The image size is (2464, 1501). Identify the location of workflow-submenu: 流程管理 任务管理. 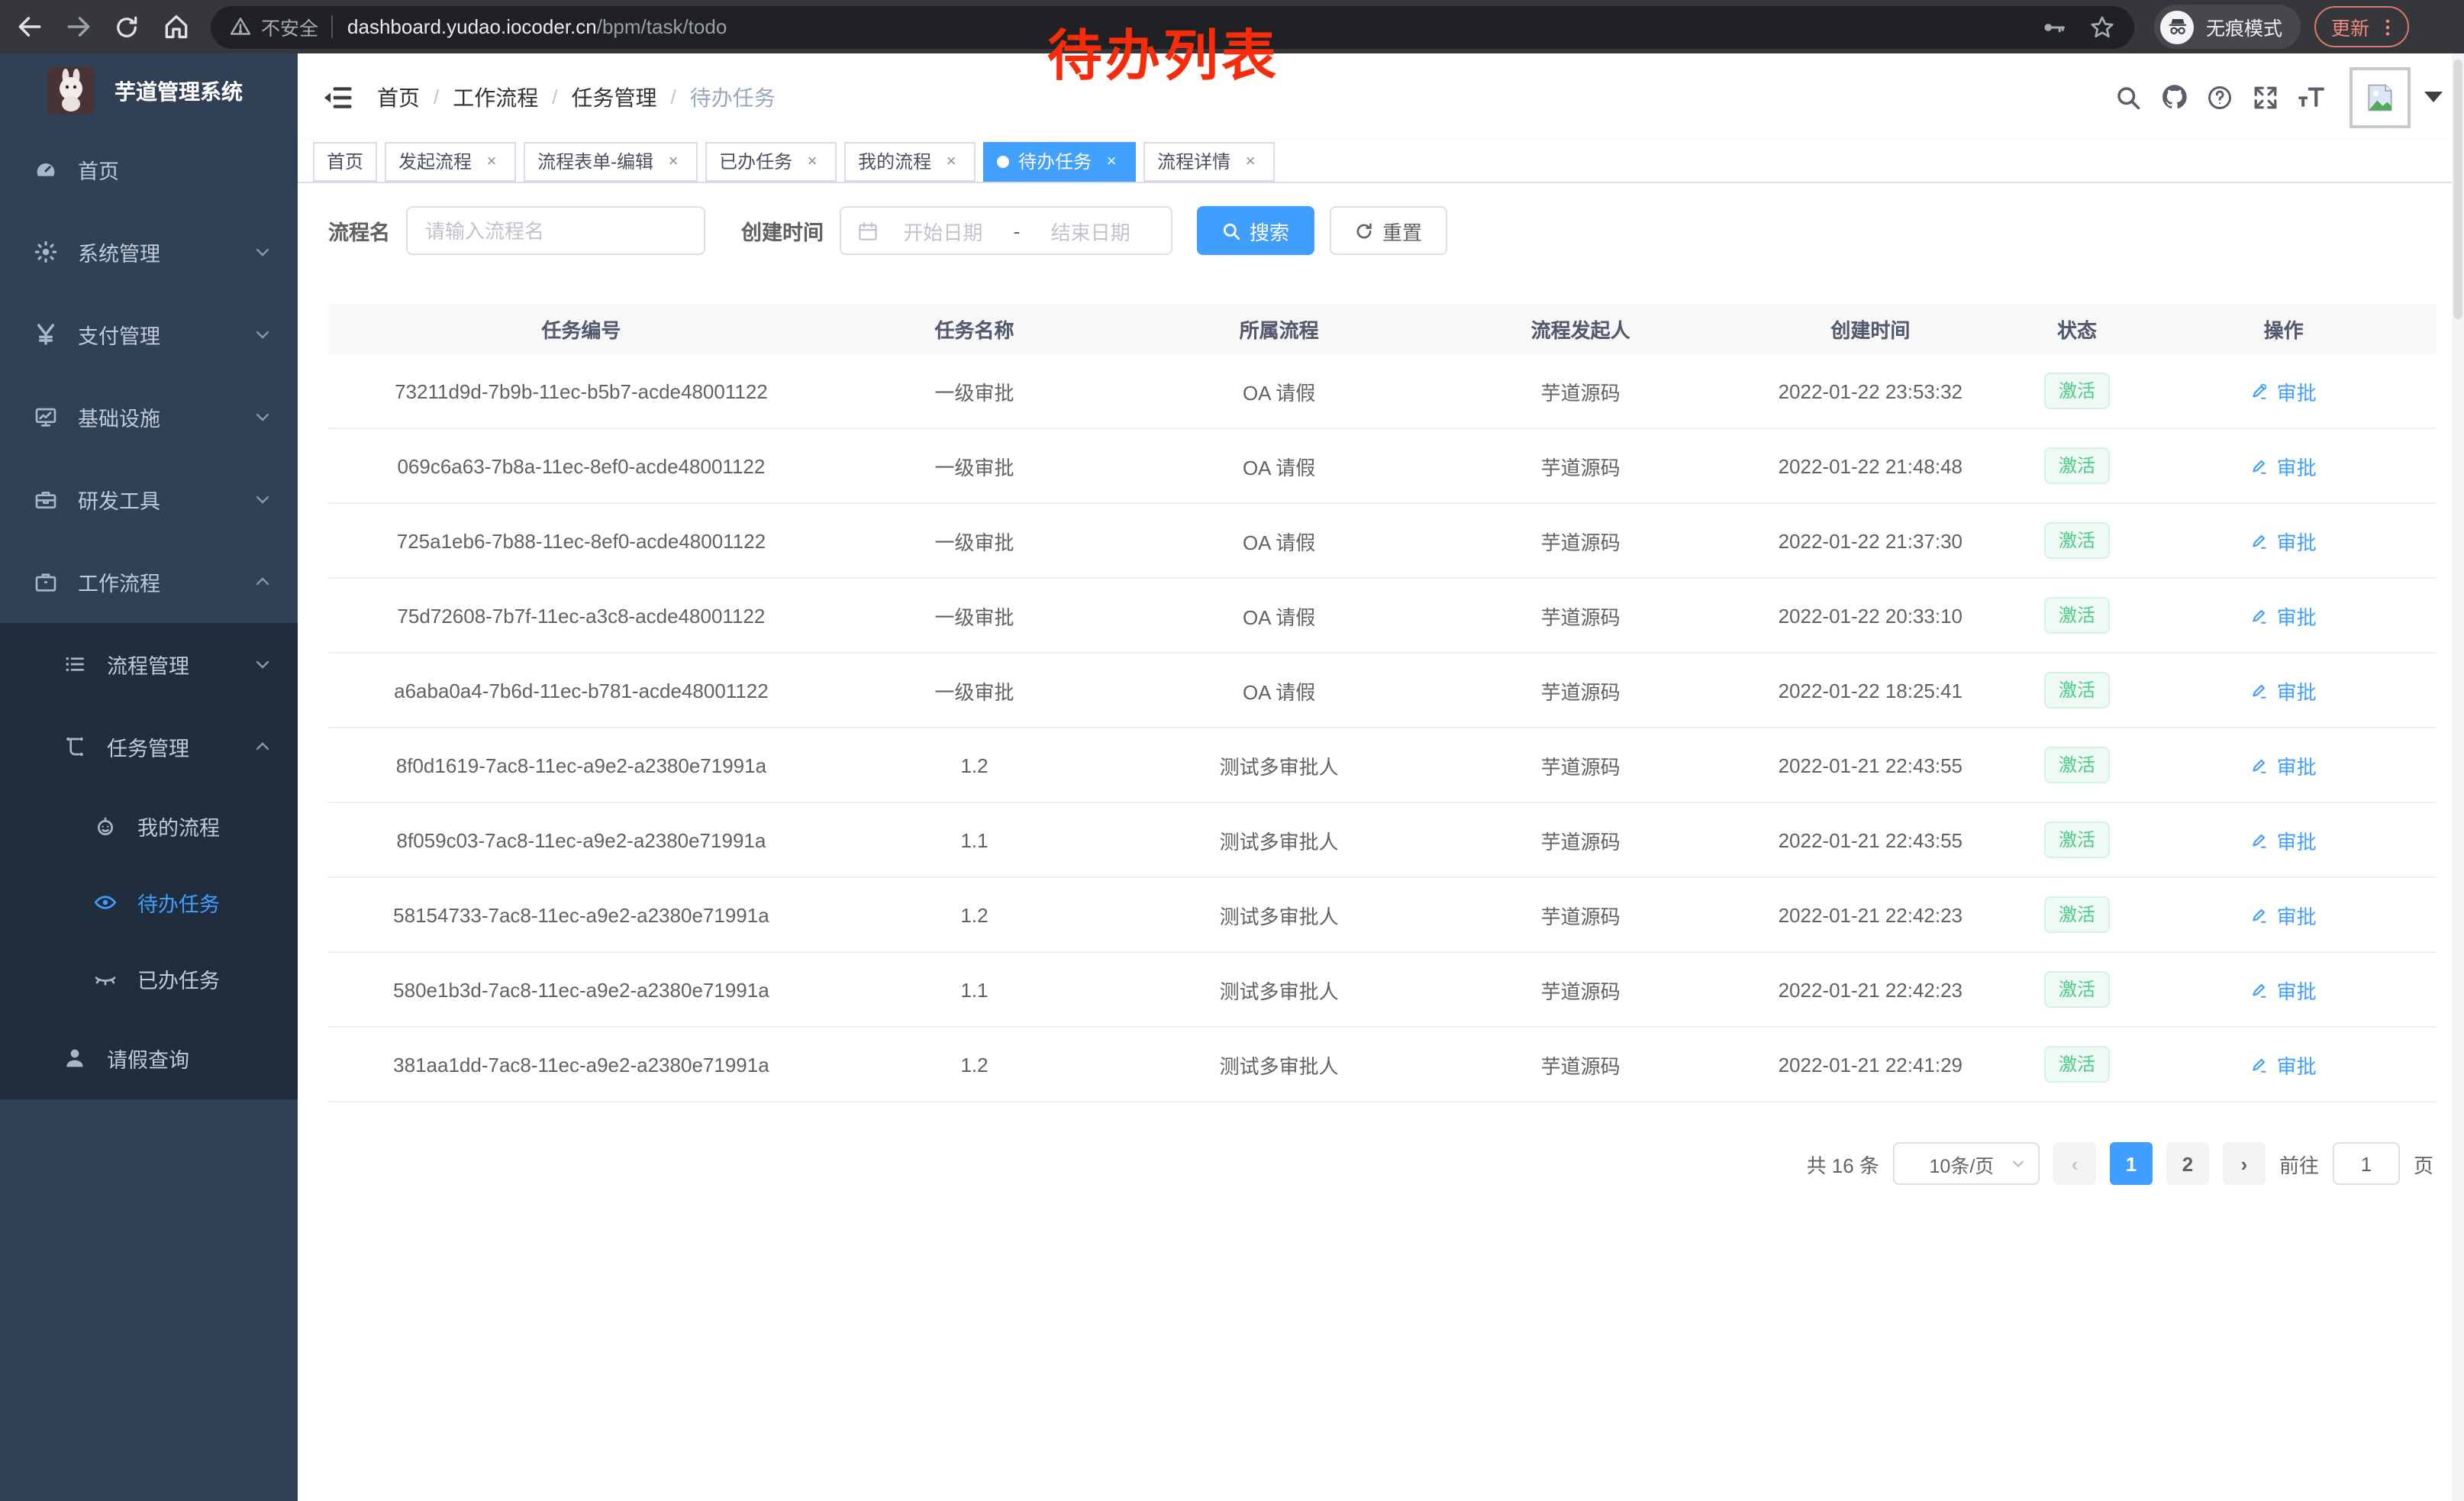
(149, 861).